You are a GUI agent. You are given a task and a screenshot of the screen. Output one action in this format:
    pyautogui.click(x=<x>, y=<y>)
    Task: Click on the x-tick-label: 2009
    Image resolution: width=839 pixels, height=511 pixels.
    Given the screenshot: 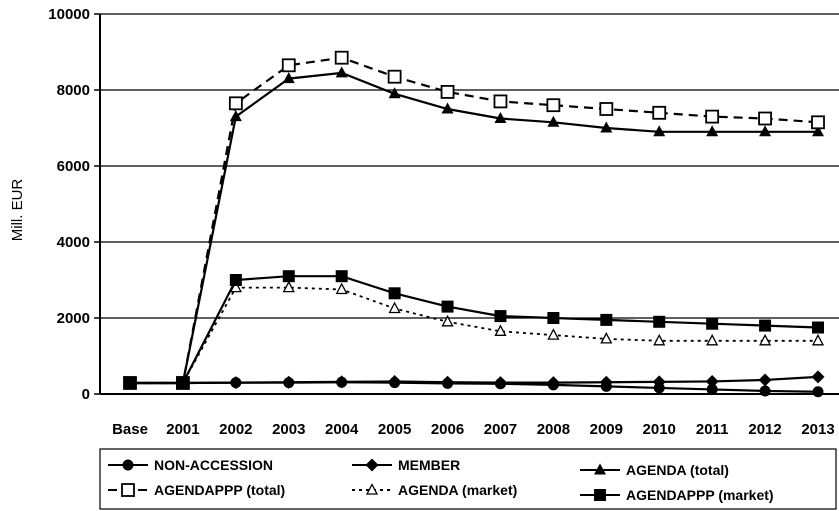 What is the action you would take?
    pyautogui.click(x=606, y=429)
    